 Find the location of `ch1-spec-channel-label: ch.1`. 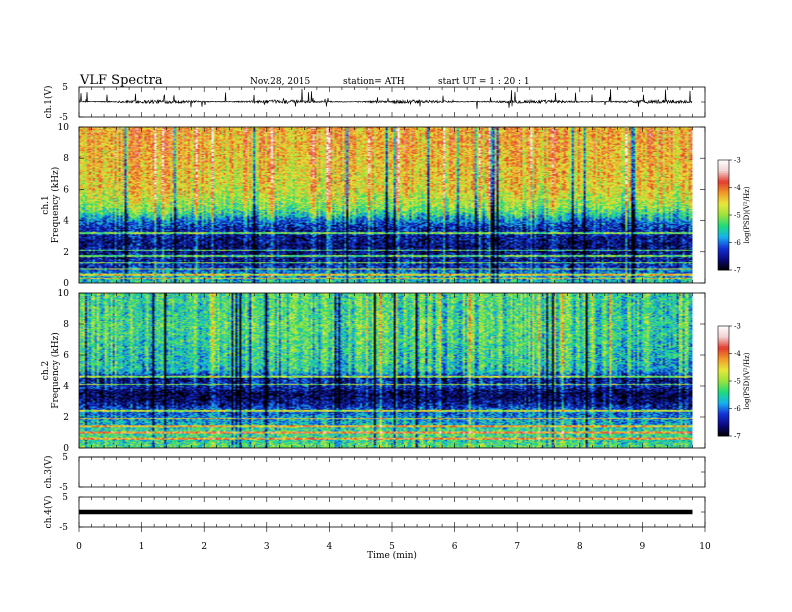

ch1-spec-channel-label: ch.1 is located at coordinates (46, 204).